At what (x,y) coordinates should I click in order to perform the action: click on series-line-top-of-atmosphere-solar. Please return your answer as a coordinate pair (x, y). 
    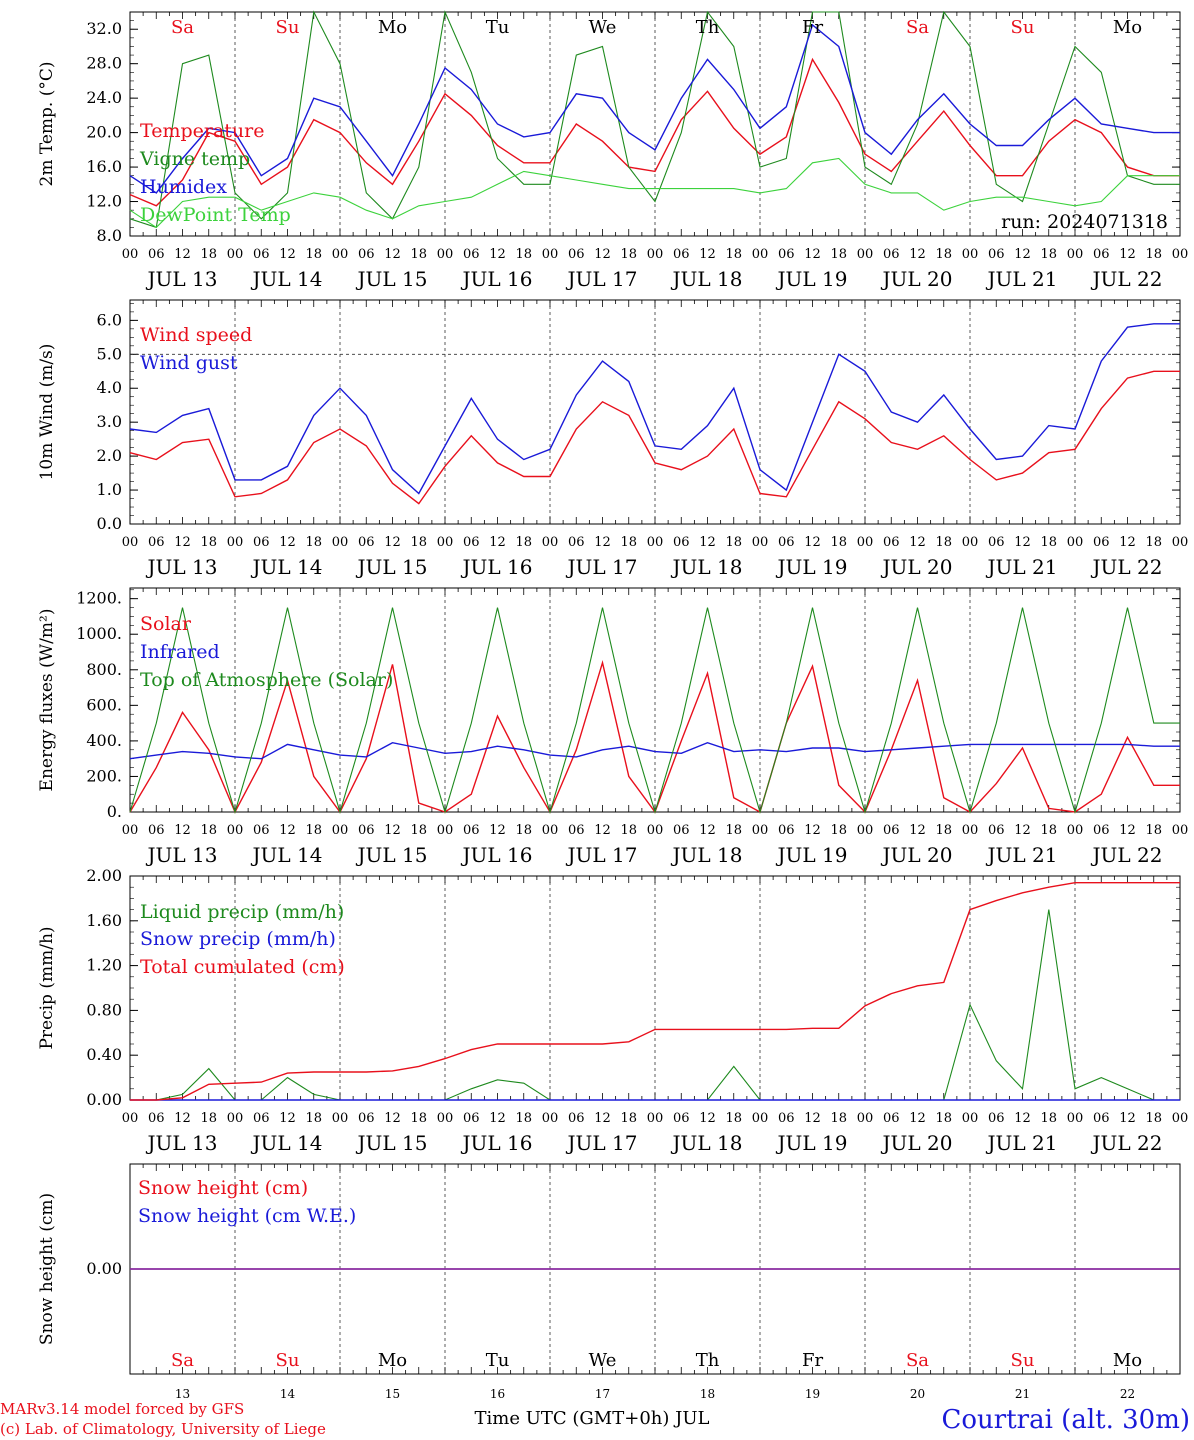
    Looking at the image, I should click on (654, 710).